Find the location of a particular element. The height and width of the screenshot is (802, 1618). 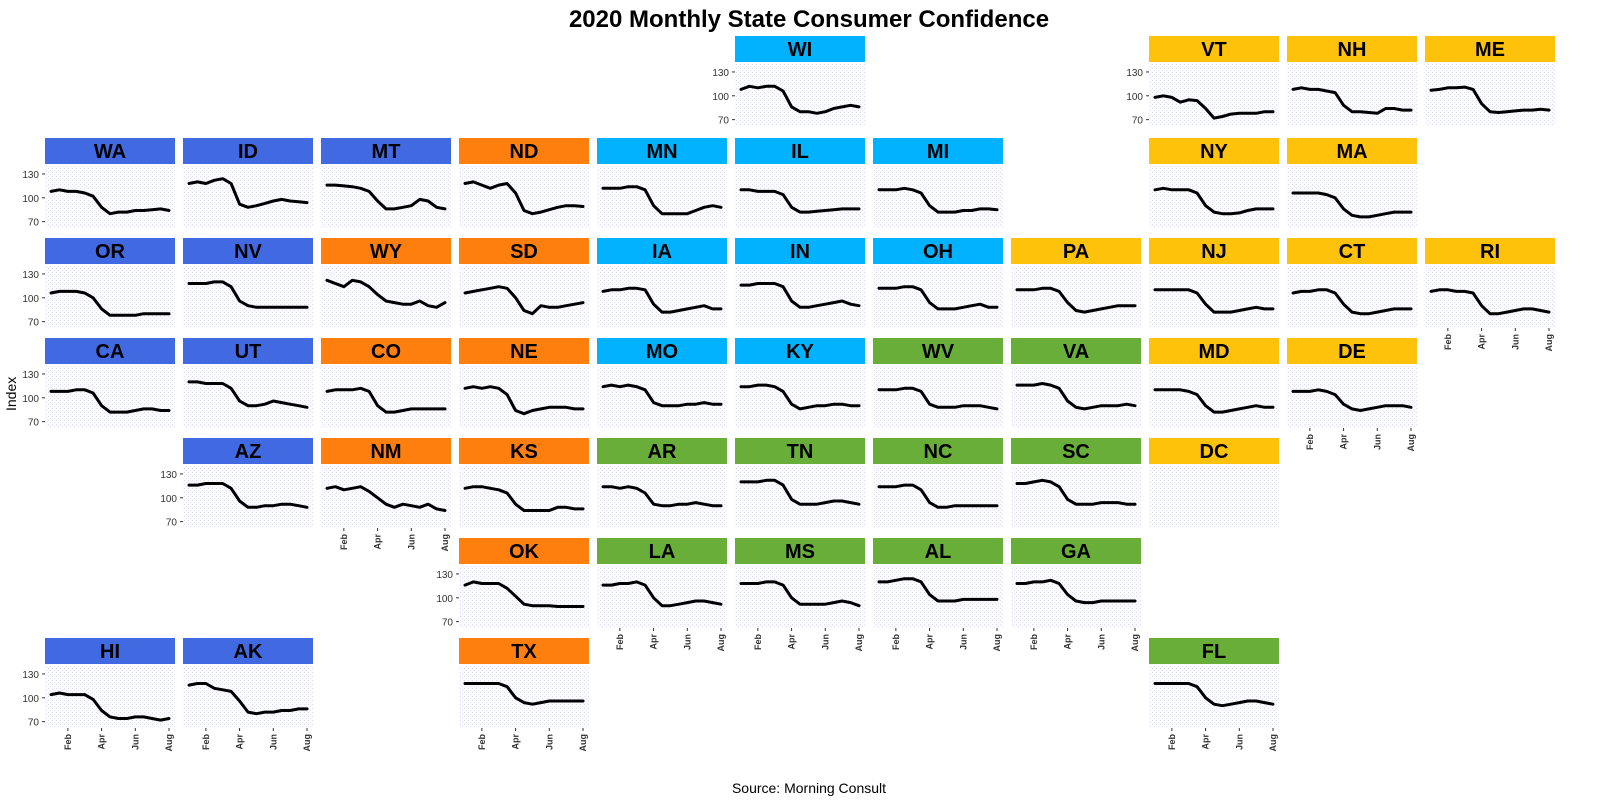

strip-or is located at coordinates (110, 251).